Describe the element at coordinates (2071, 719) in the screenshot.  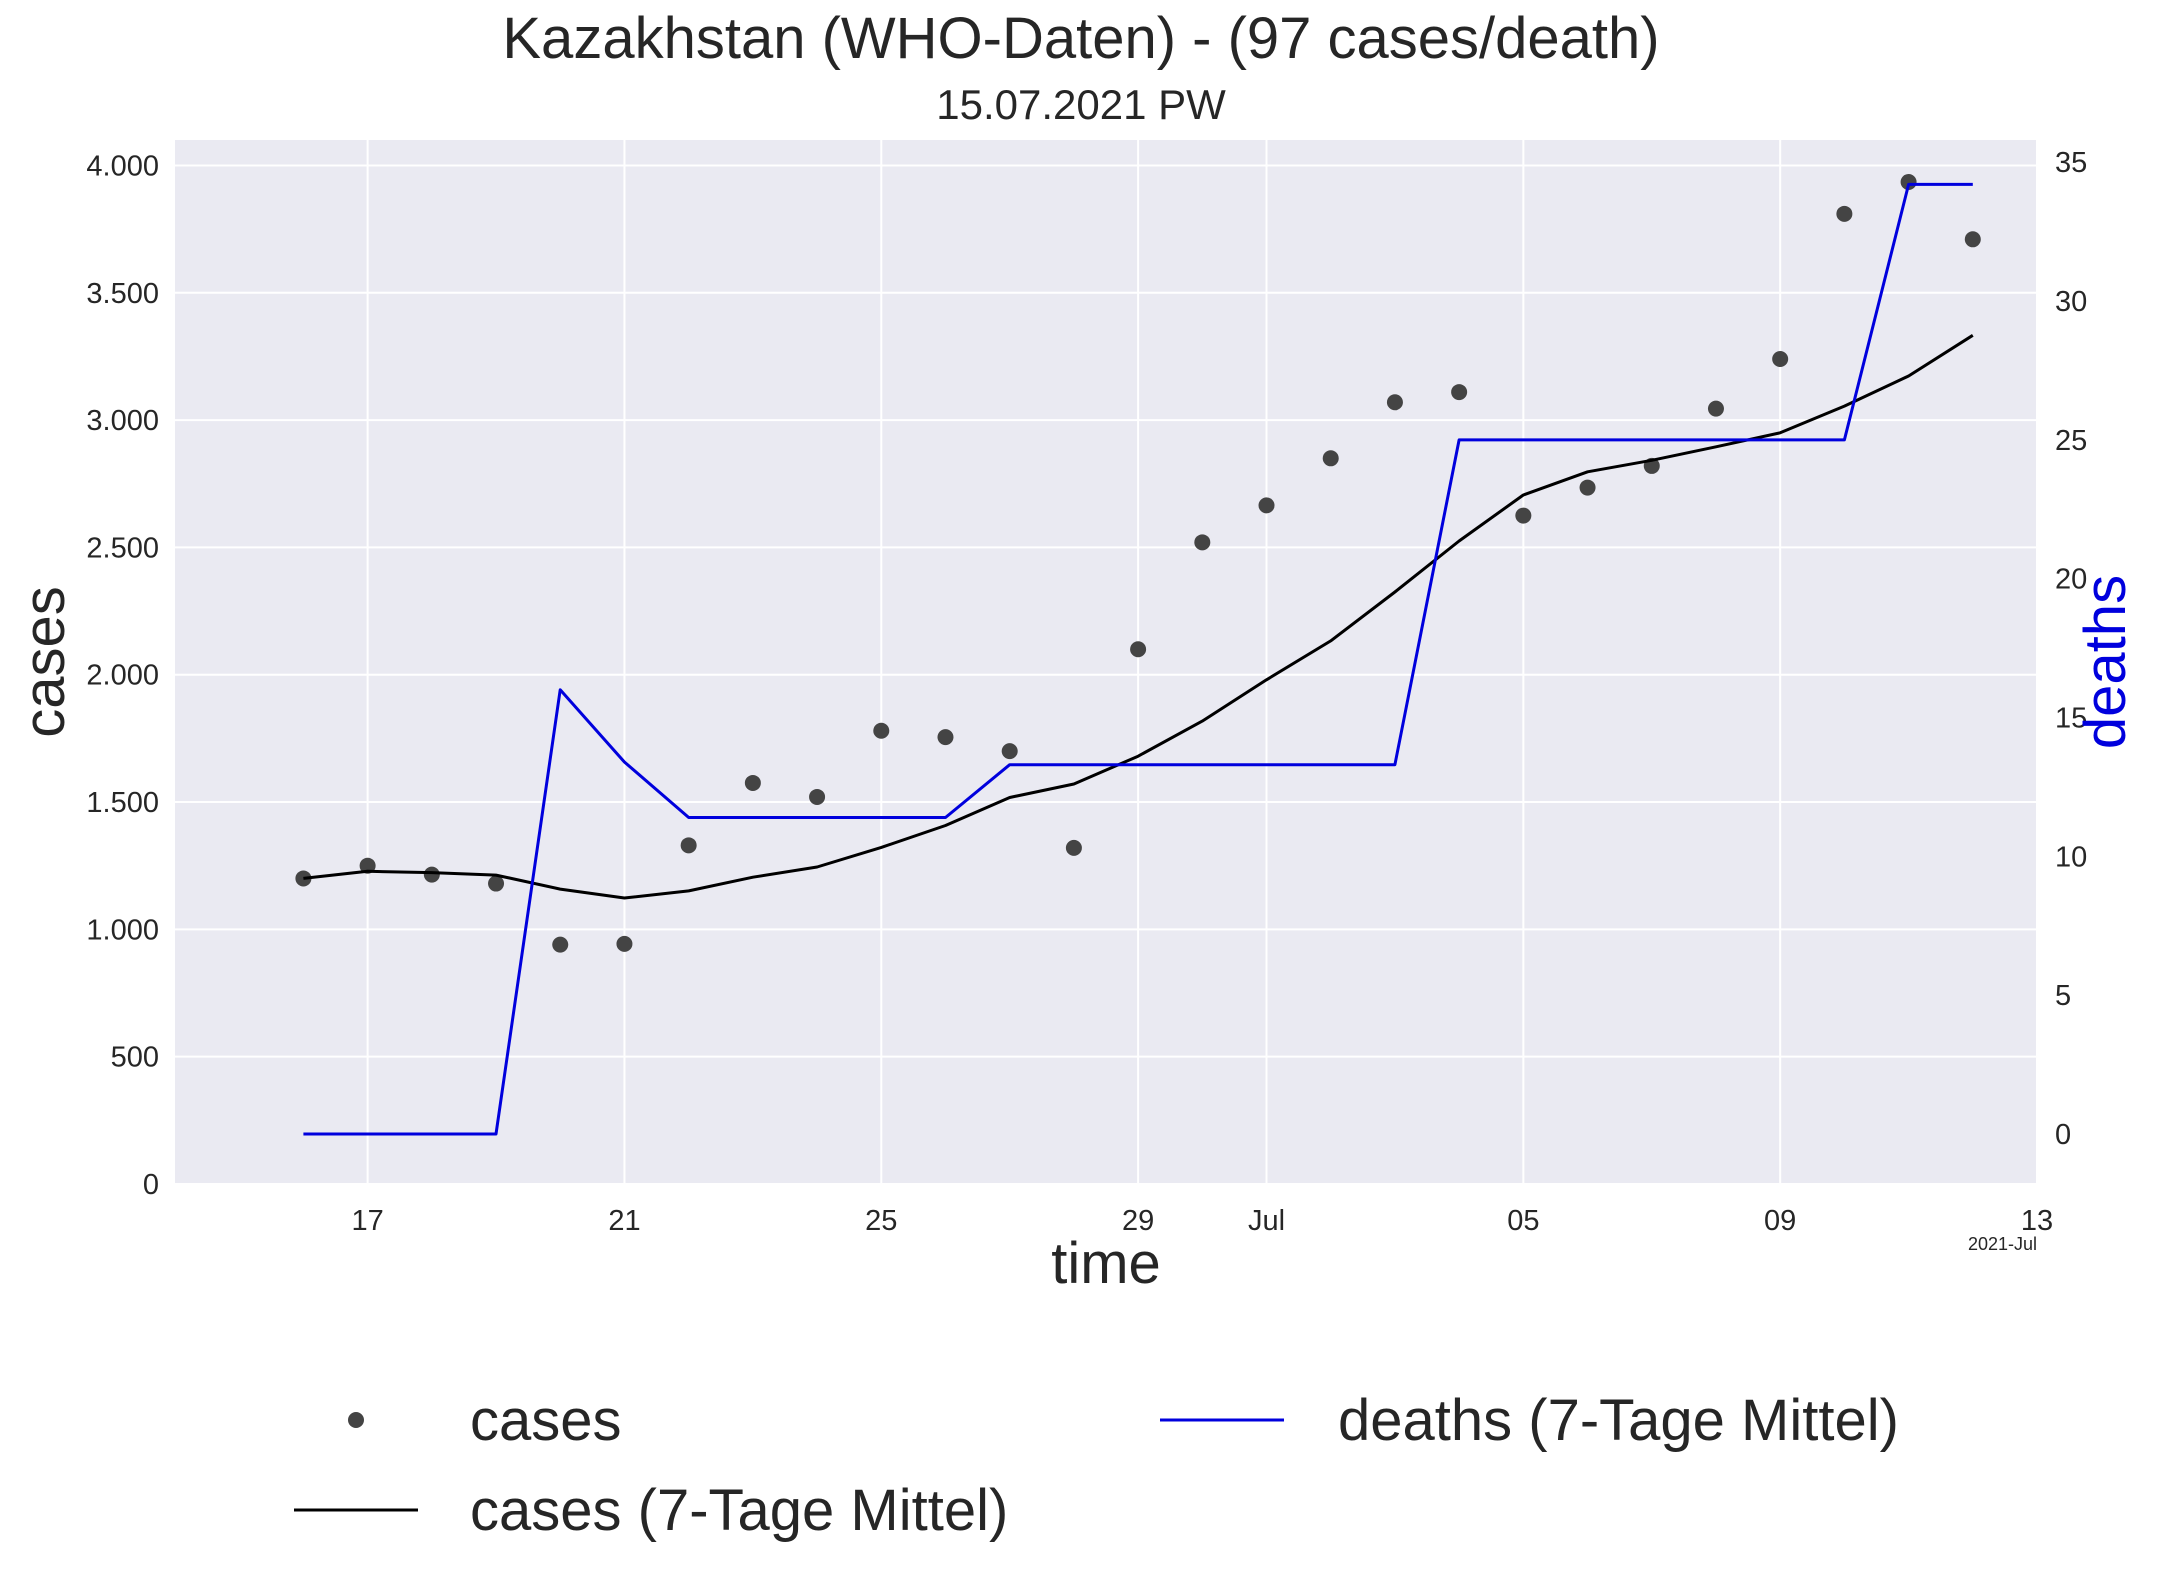
I see `y-axis-right-tick-label: 15` at that location.